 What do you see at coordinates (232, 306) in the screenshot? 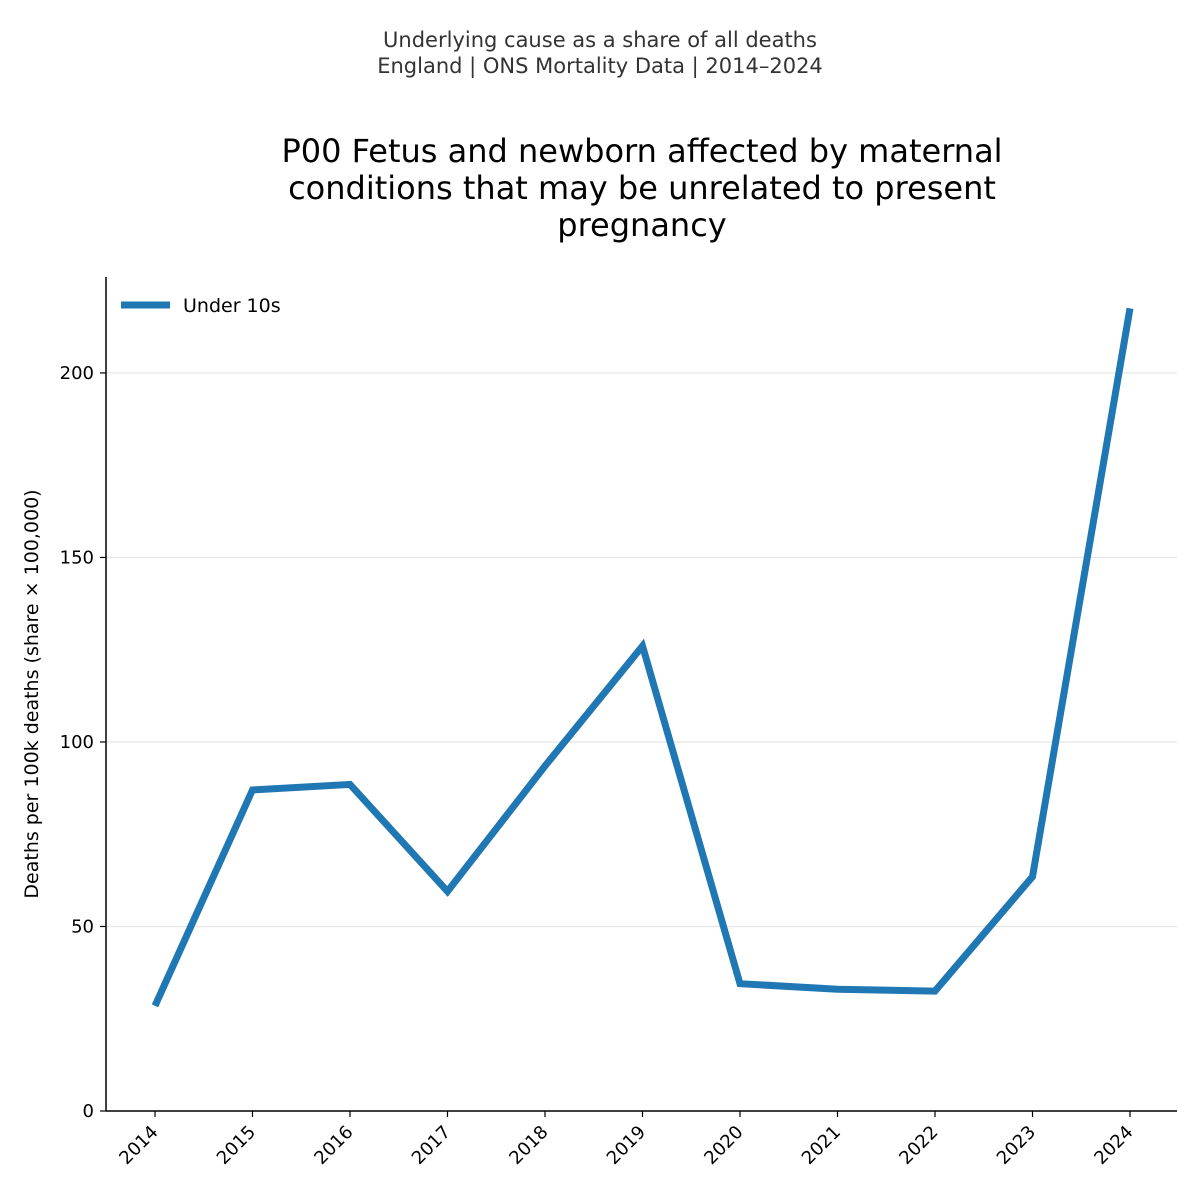
I see `legend-label-under-10s: Under 10s` at bounding box center [232, 306].